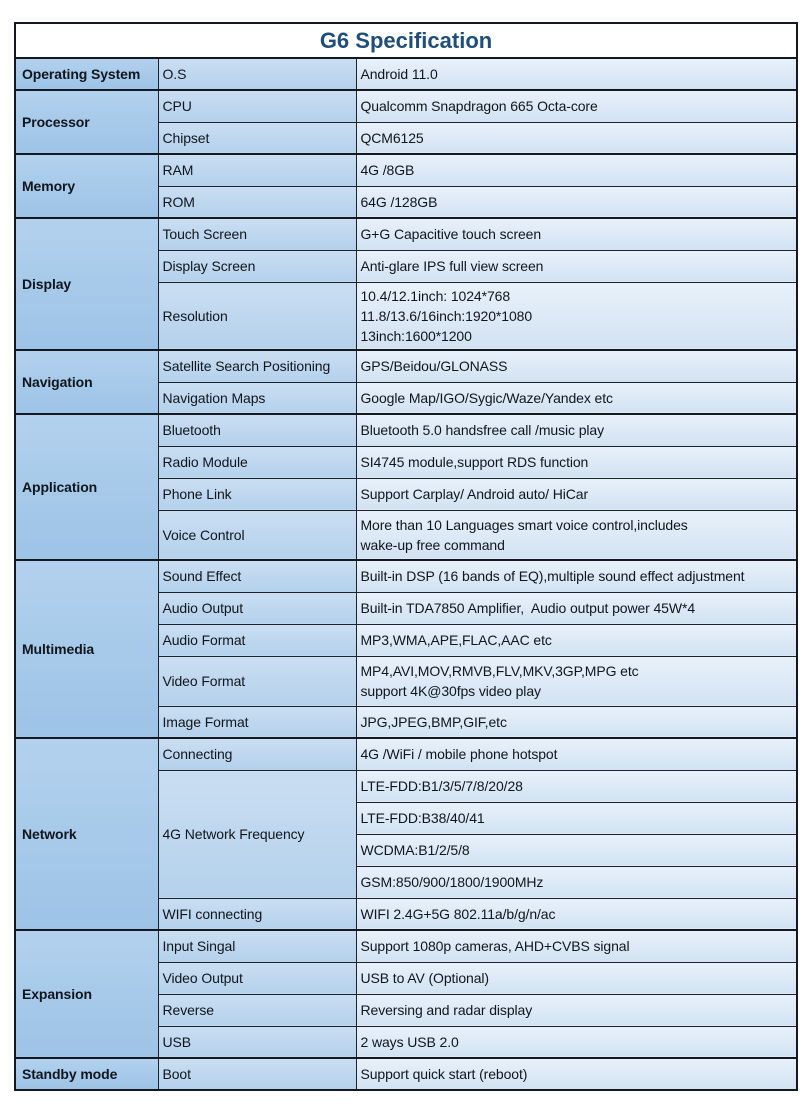 The image size is (810, 1108). I want to click on spec-label: CPU, so click(257, 106).